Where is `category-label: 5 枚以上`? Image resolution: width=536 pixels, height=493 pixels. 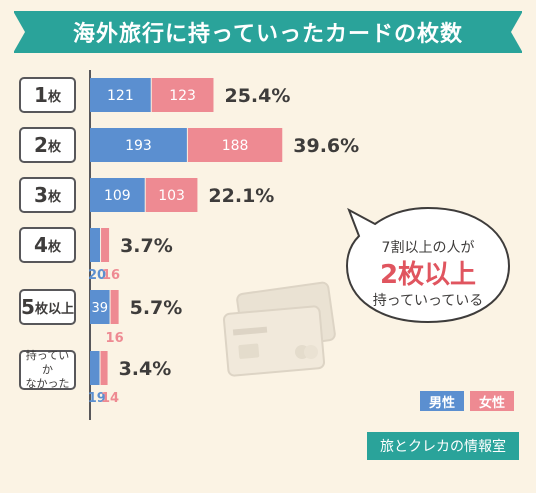 category-label: 5 枚以上 is located at coordinates (47, 307).